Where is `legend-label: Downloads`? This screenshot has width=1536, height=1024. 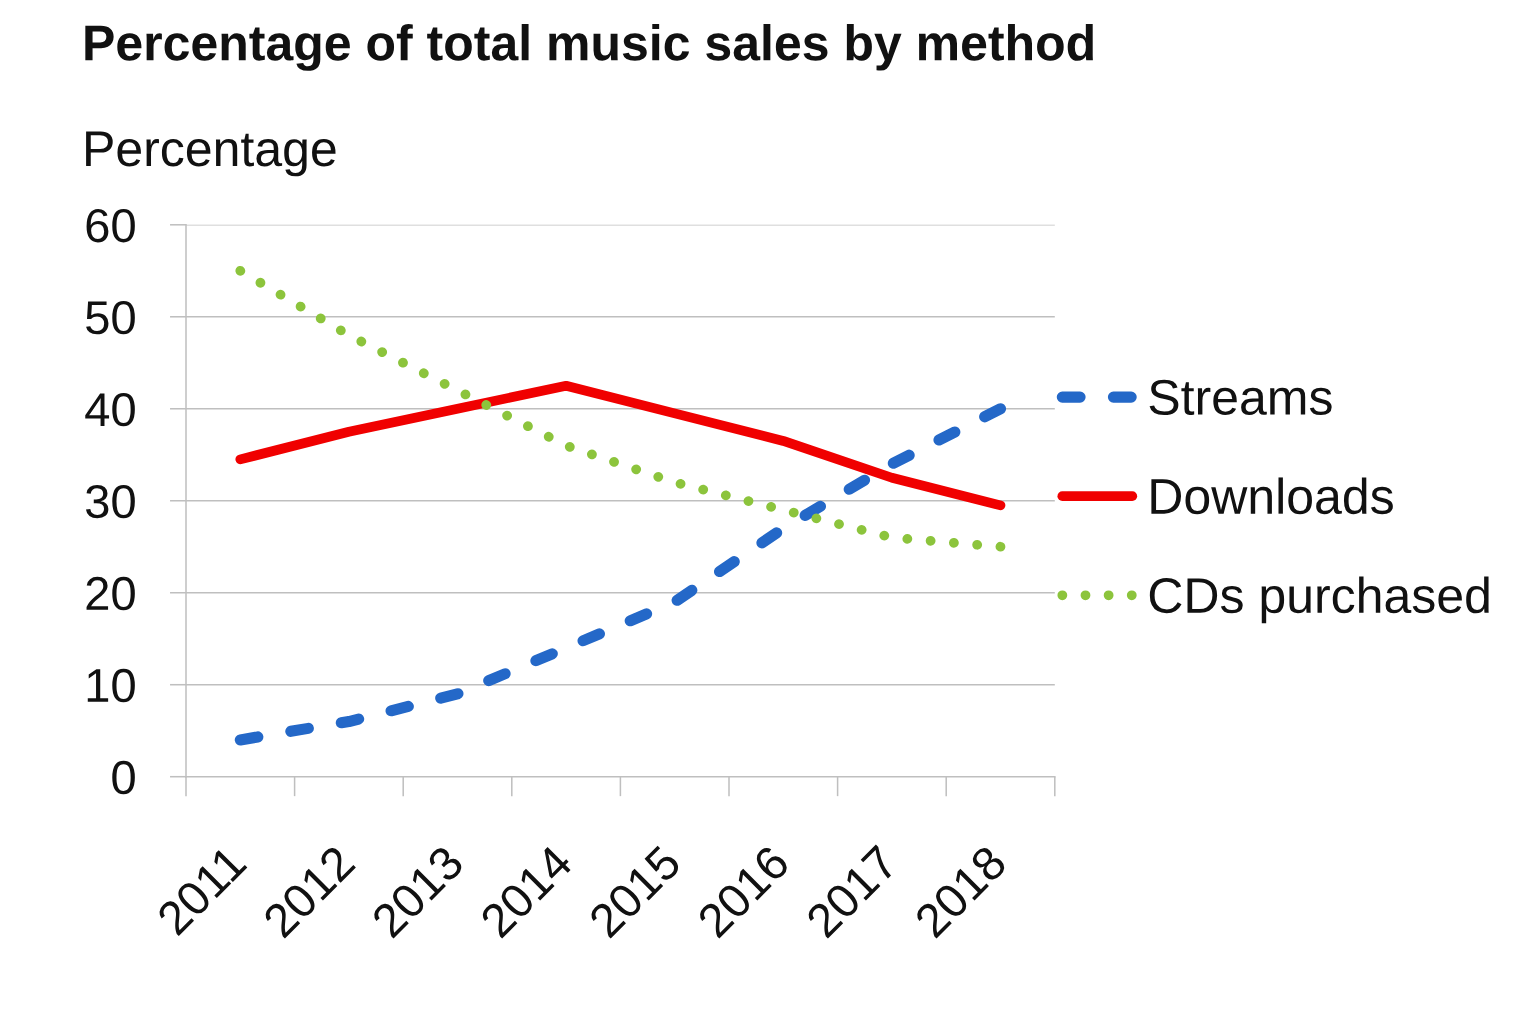 legend-label: Downloads is located at coordinates (1272, 496).